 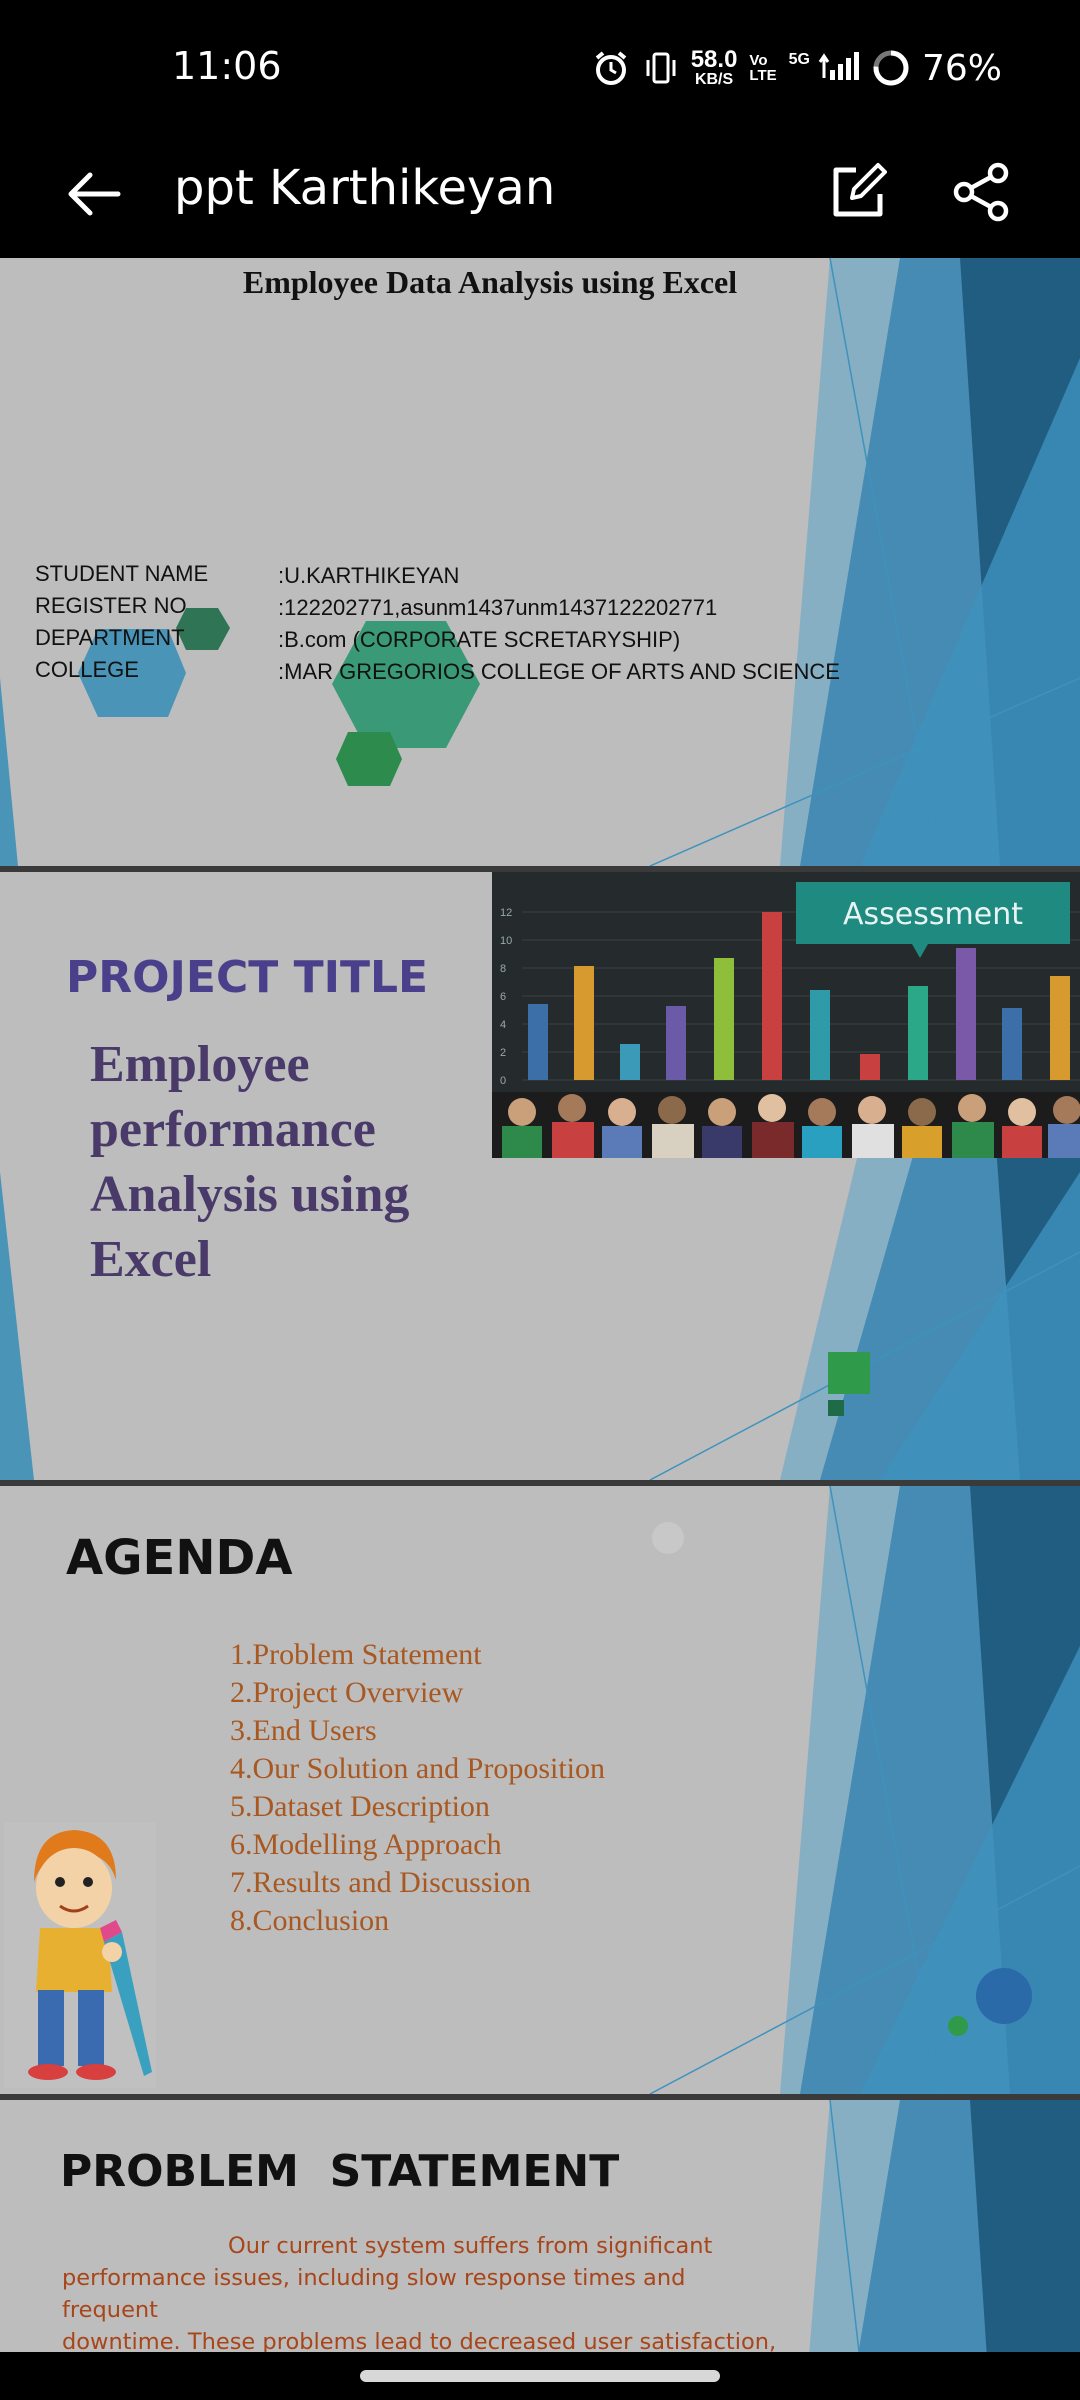 I want to click on info-label: DEPARTMENT, so click(x=110, y=637).